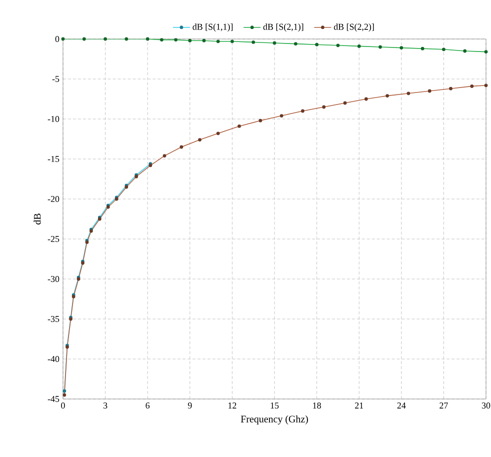 This screenshot has height=457, width=491. What do you see at coordinates (57, 39) in the screenshot?
I see `y-tick-label: 0` at bounding box center [57, 39].